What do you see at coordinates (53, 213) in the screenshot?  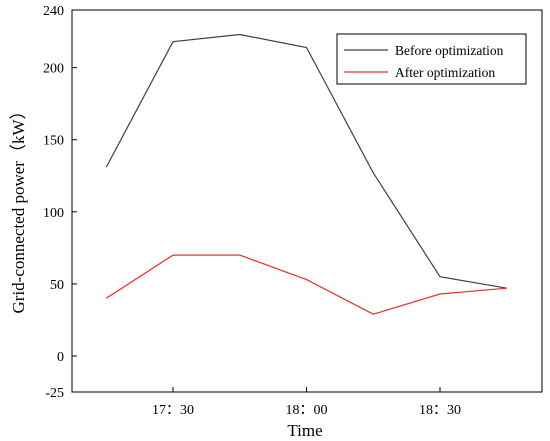 I see `y-tick-label: 100` at bounding box center [53, 213].